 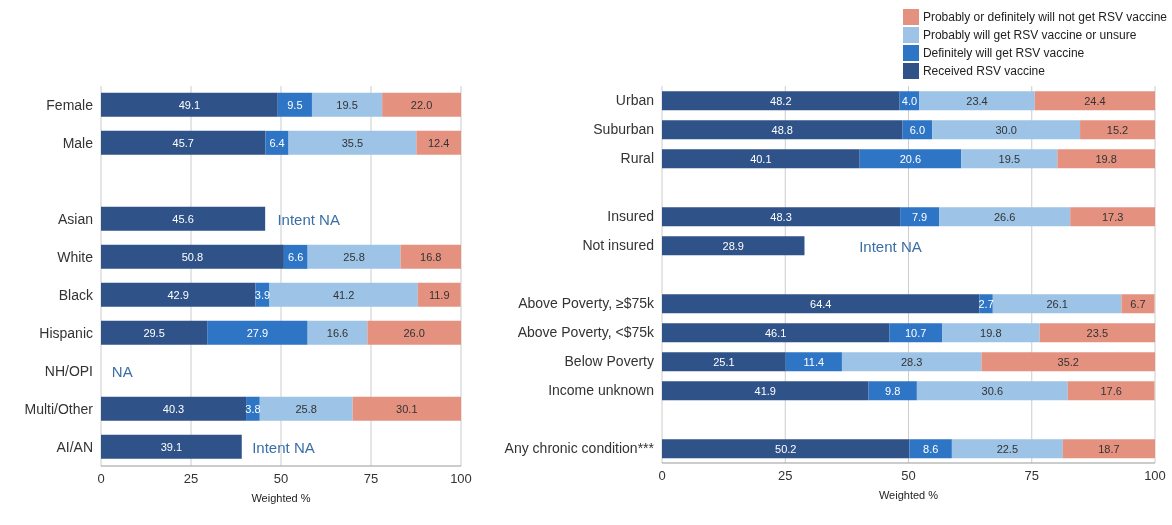 I want to click on data-label: 23.4, so click(x=977, y=100).